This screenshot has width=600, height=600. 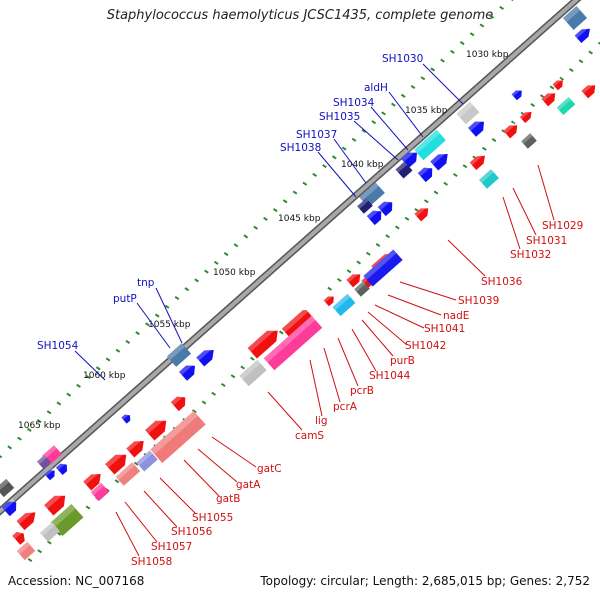 What do you see at coordinates (321, 421) in the screenshot?
I see `gene-label-lig: lig` at bounding box center [321, 421].